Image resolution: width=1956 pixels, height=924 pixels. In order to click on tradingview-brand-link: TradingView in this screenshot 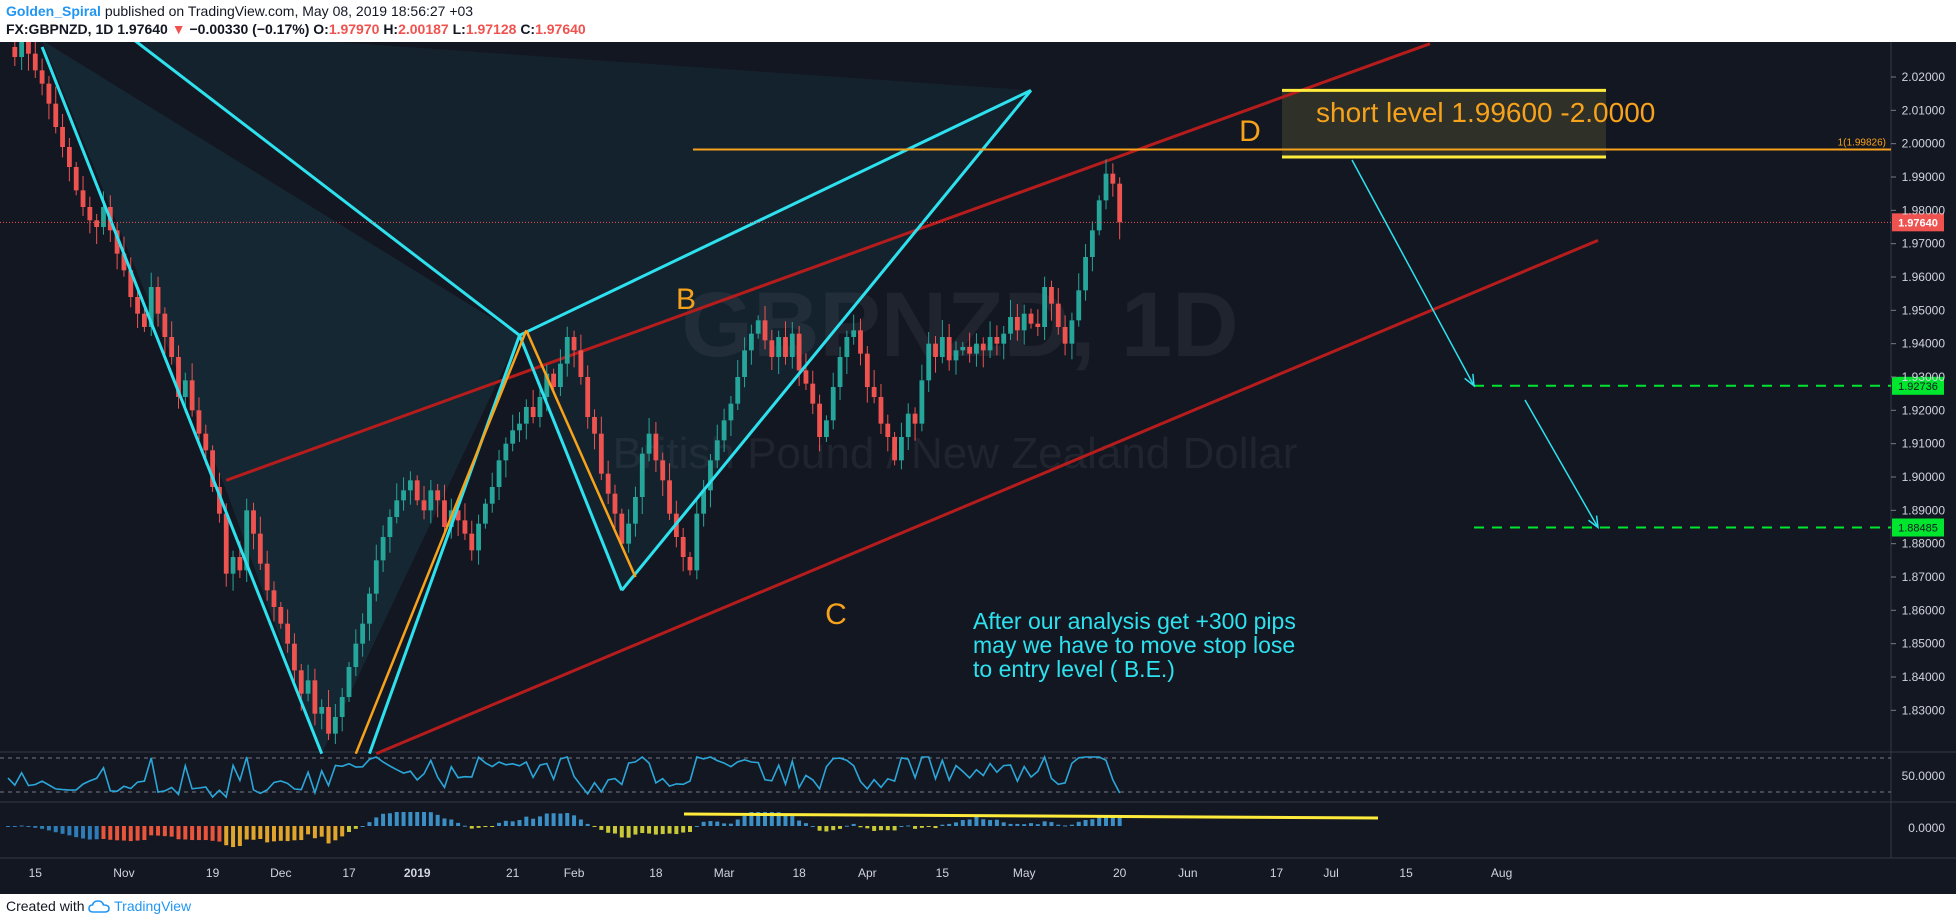, I will do `click(153, 906)`.